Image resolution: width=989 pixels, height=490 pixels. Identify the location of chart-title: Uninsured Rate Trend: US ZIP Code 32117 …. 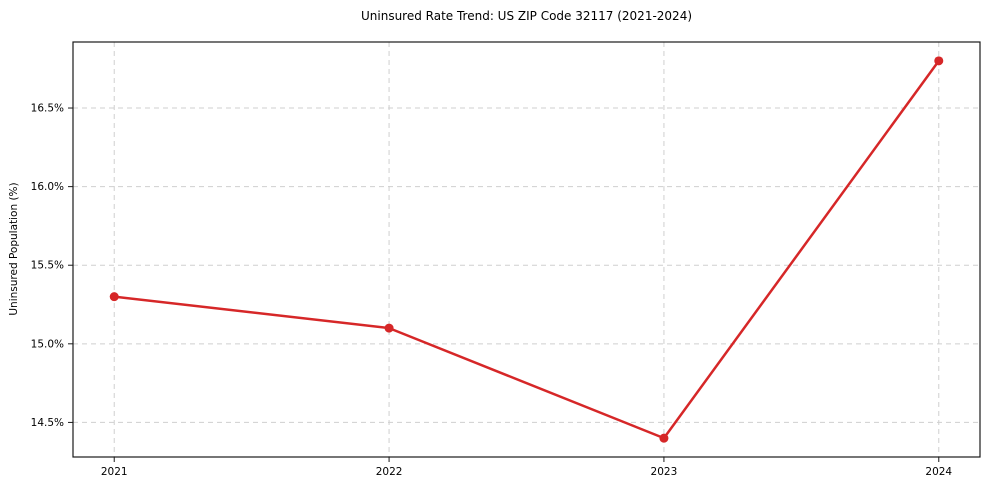
(526, 16).